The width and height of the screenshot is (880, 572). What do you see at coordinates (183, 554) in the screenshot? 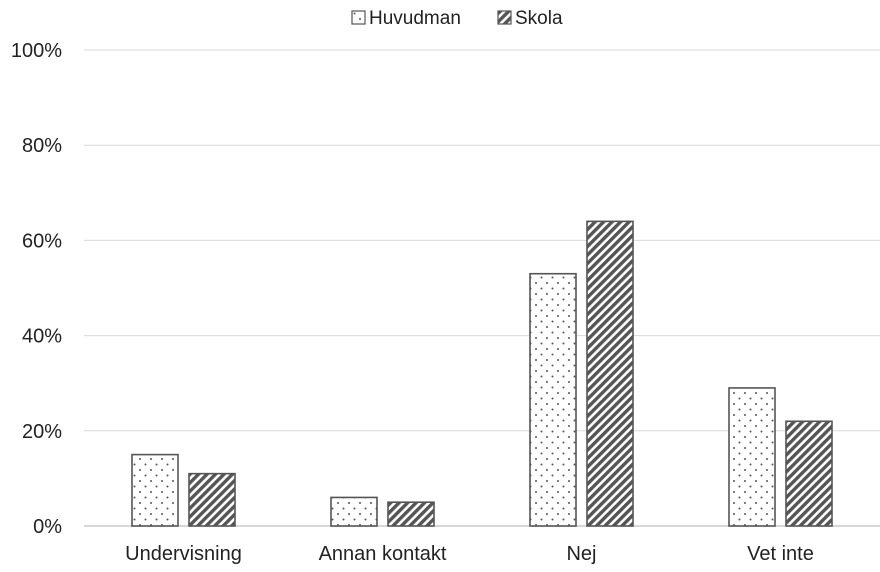
I see `x-category-label: Undervisning` at bounding box center [183, 554].